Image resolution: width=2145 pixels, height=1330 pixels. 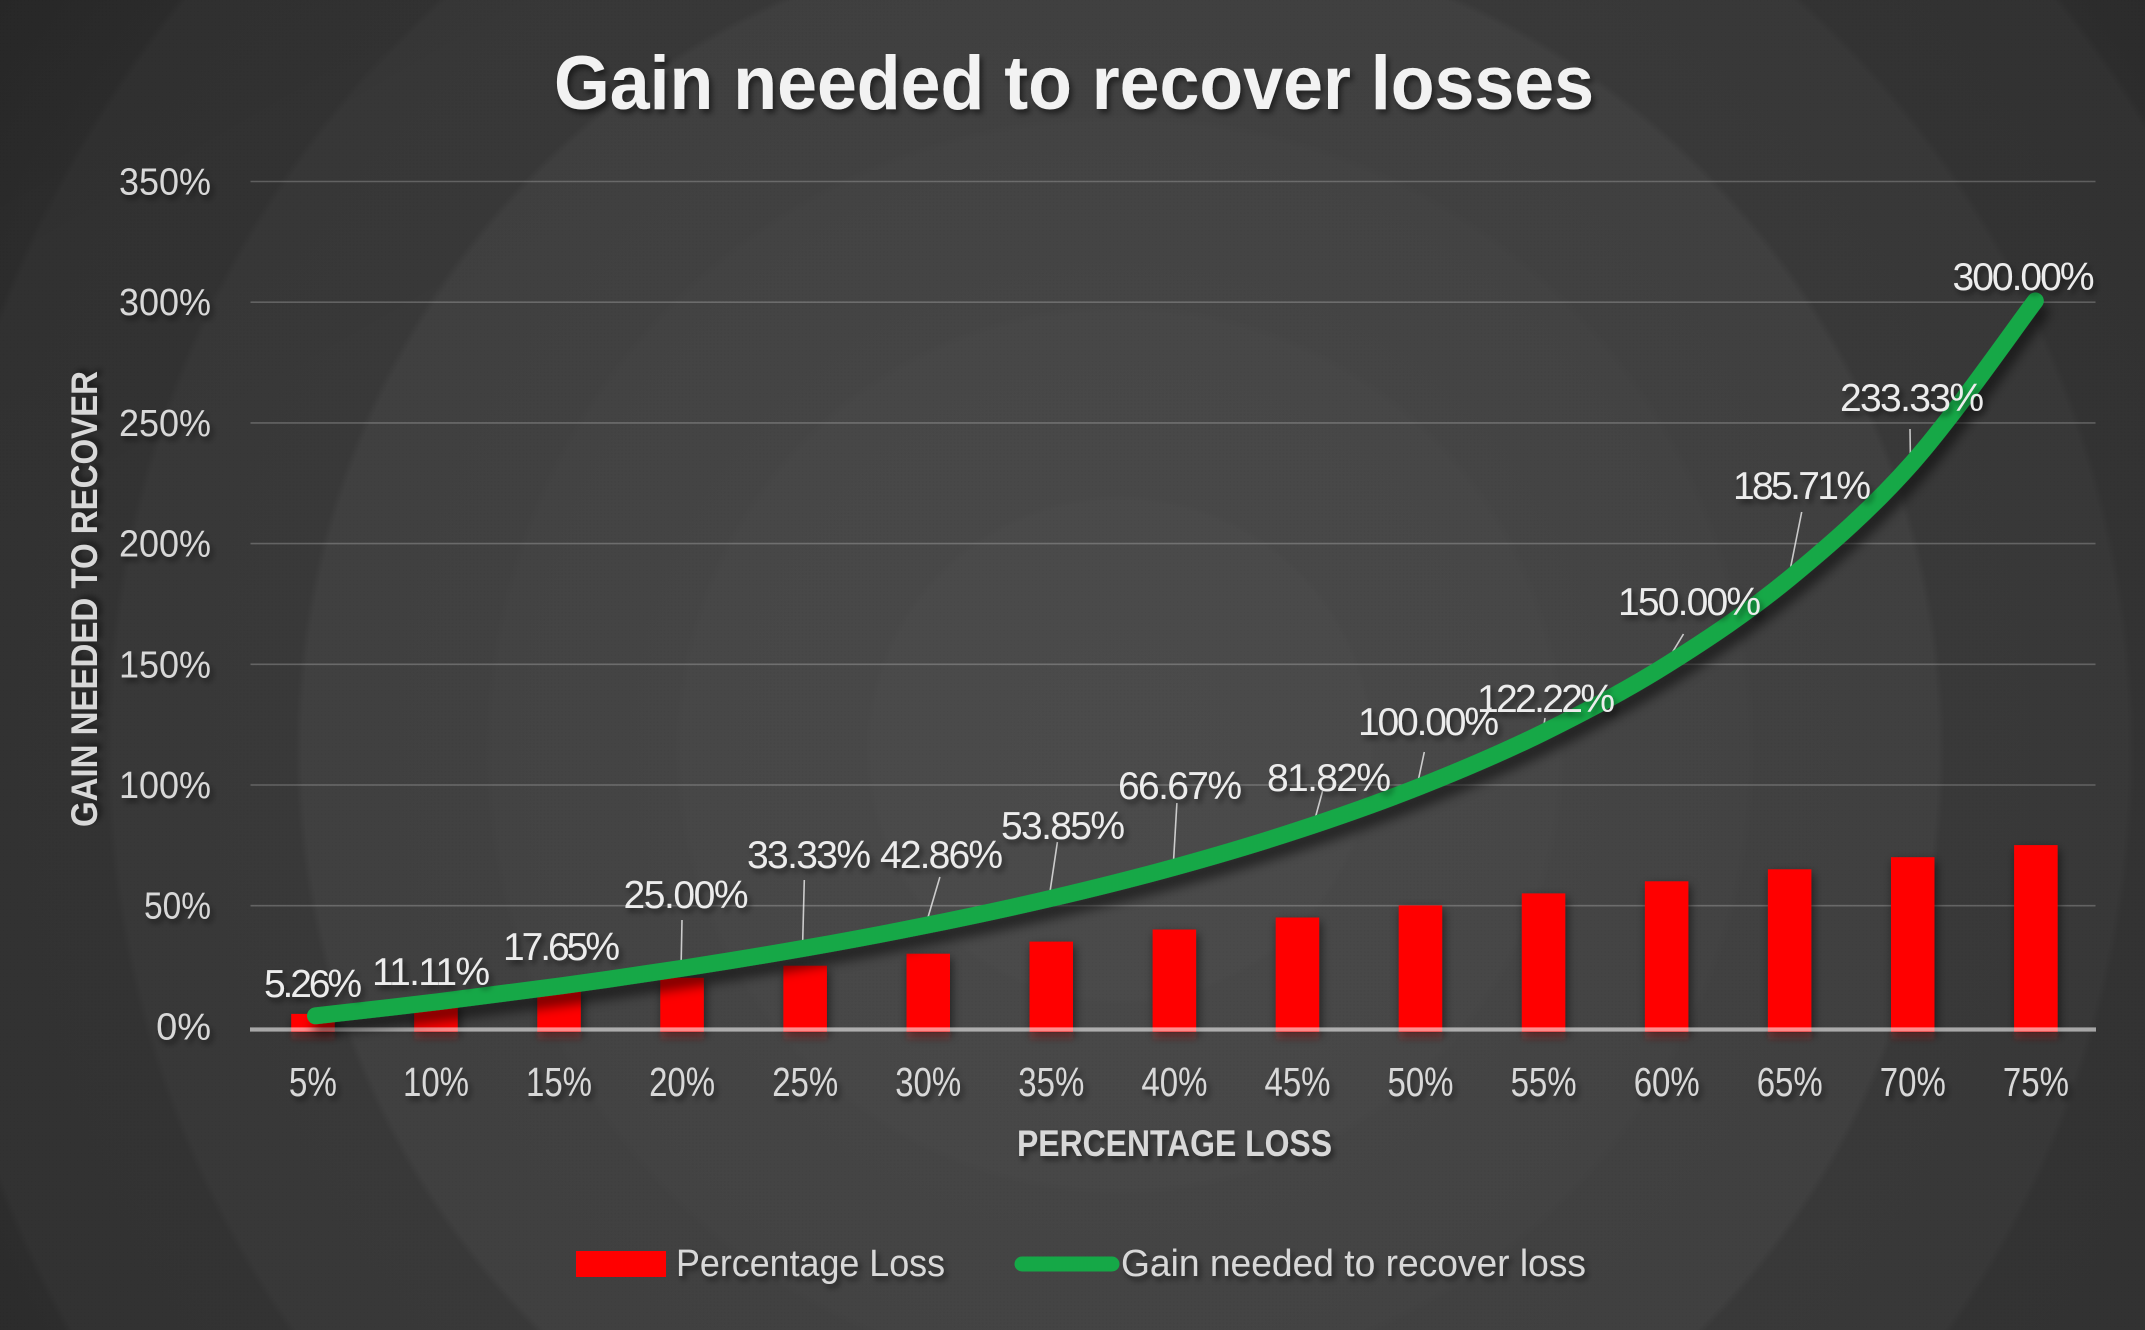 What do you see at coordinates (810, 1264) in the screenshot?
I see `svg-text: Percentage Loss` at bounding box center [810, 1264].